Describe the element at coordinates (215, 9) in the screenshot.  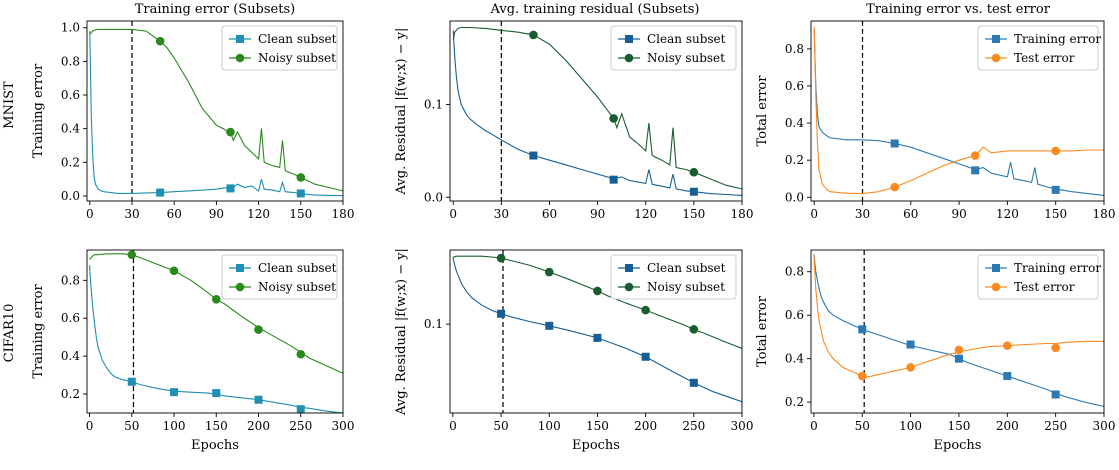
I see `col-title-1: Training error (Subsets)` at that location.